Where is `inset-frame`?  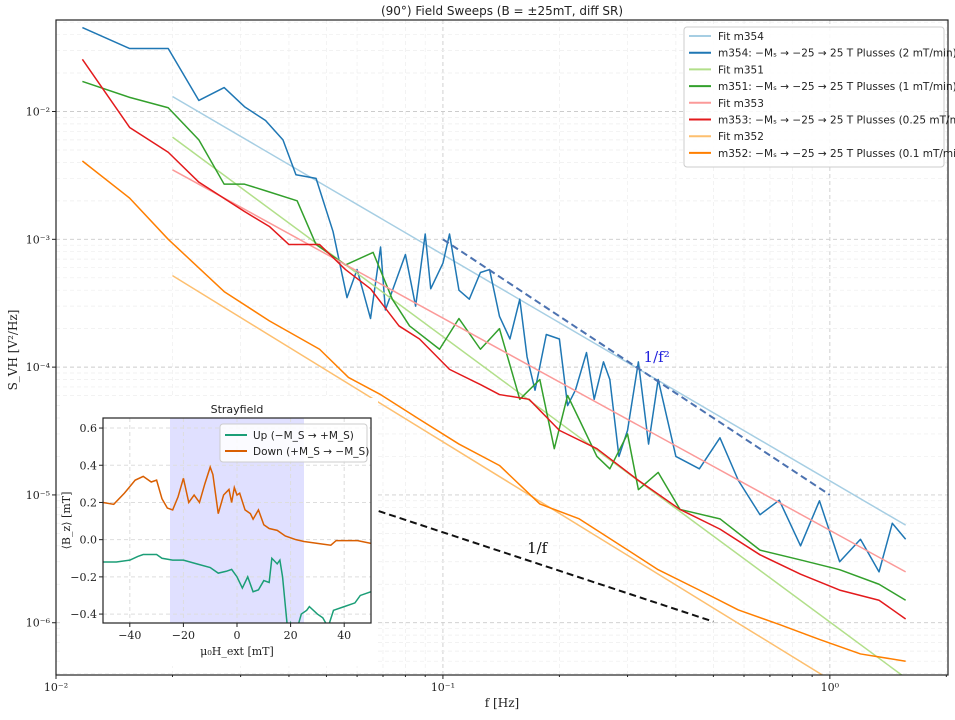 inset-frame is located at coordinates (237, 520).